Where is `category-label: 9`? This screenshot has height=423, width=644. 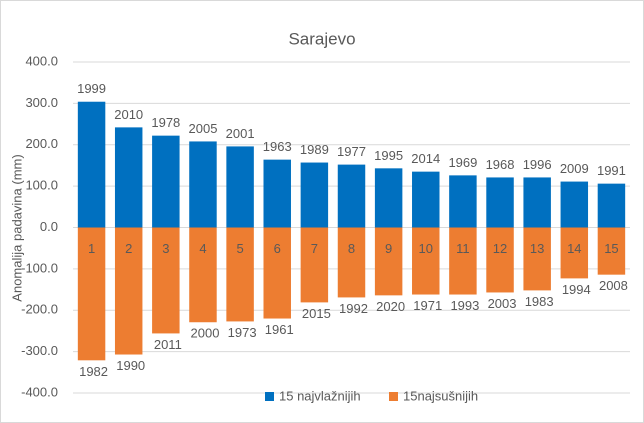
category-label: 9 is located at coordinates (388, 248).